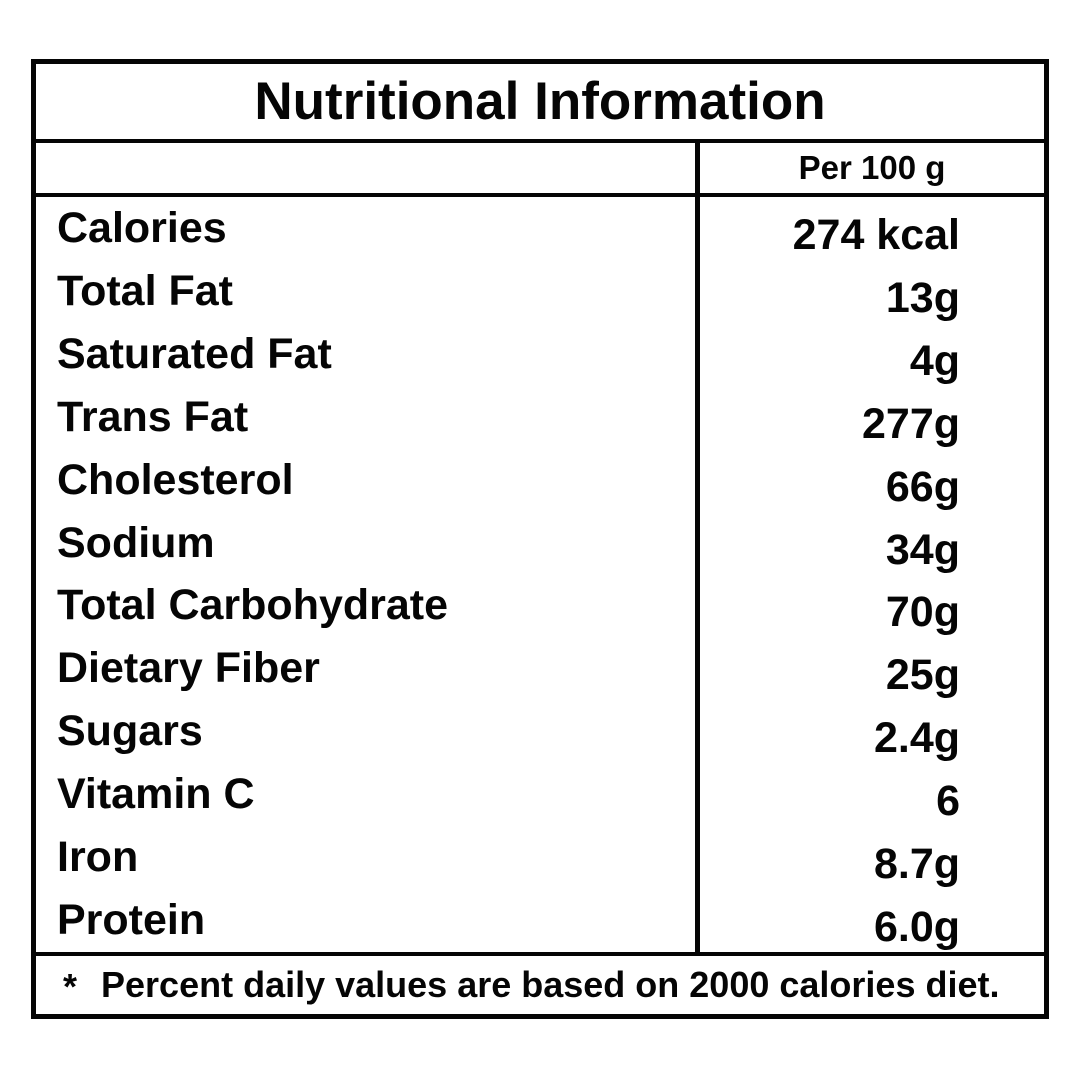 This screenshot has width=1080, height=1080. Describe the element at coordinates (922, 486) in the screenshot. I see `nutrient-value: 66g` at that location.